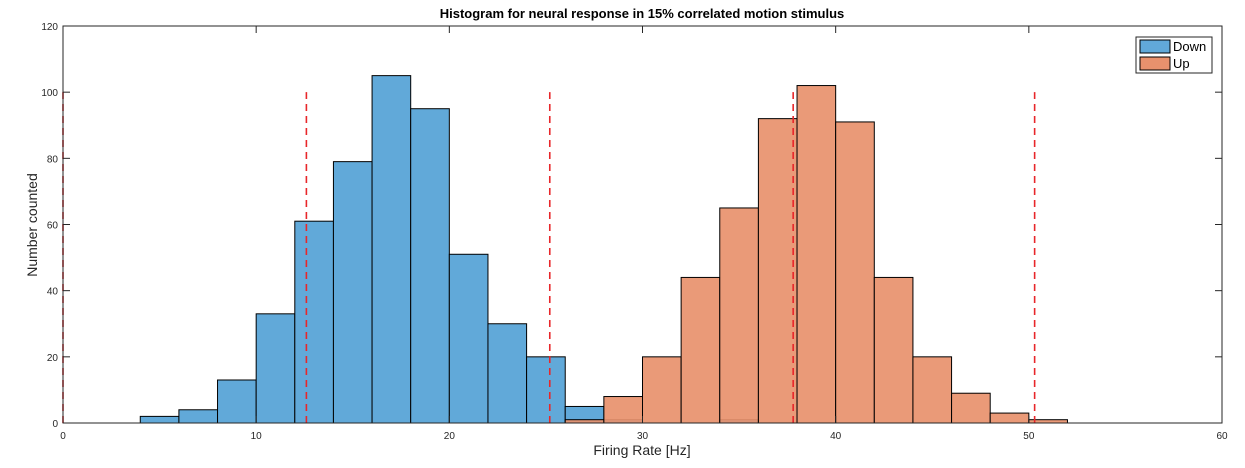  What do you see at coordinates (836, 436) in the screenshot?
I see `x-tick-label: 40` at bounding box center [836, 436].